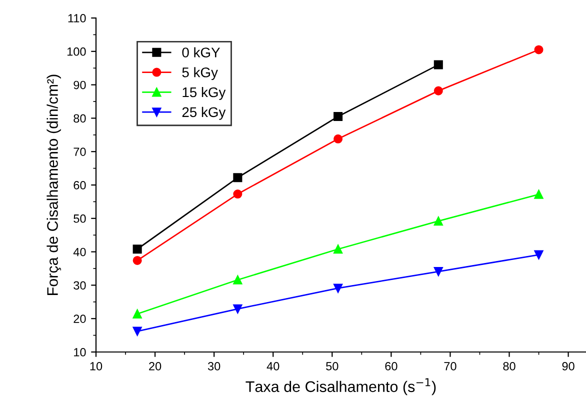 This screenshot has width=586, height=410. I want to click on x-tick-label: 20, so click(155, 366).